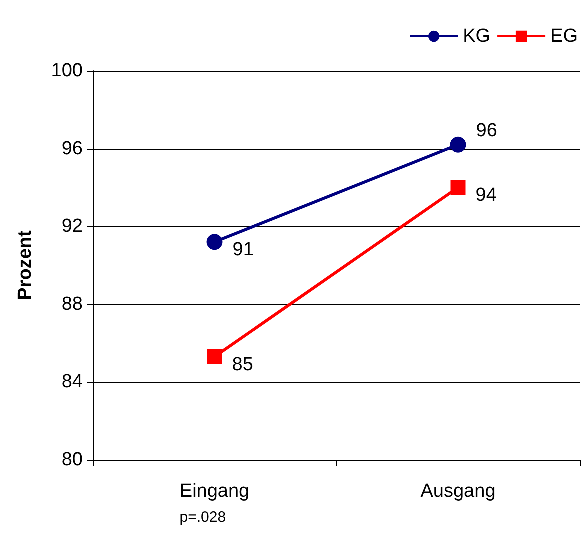  I want to click on data-label: 91, so click(243, 250).